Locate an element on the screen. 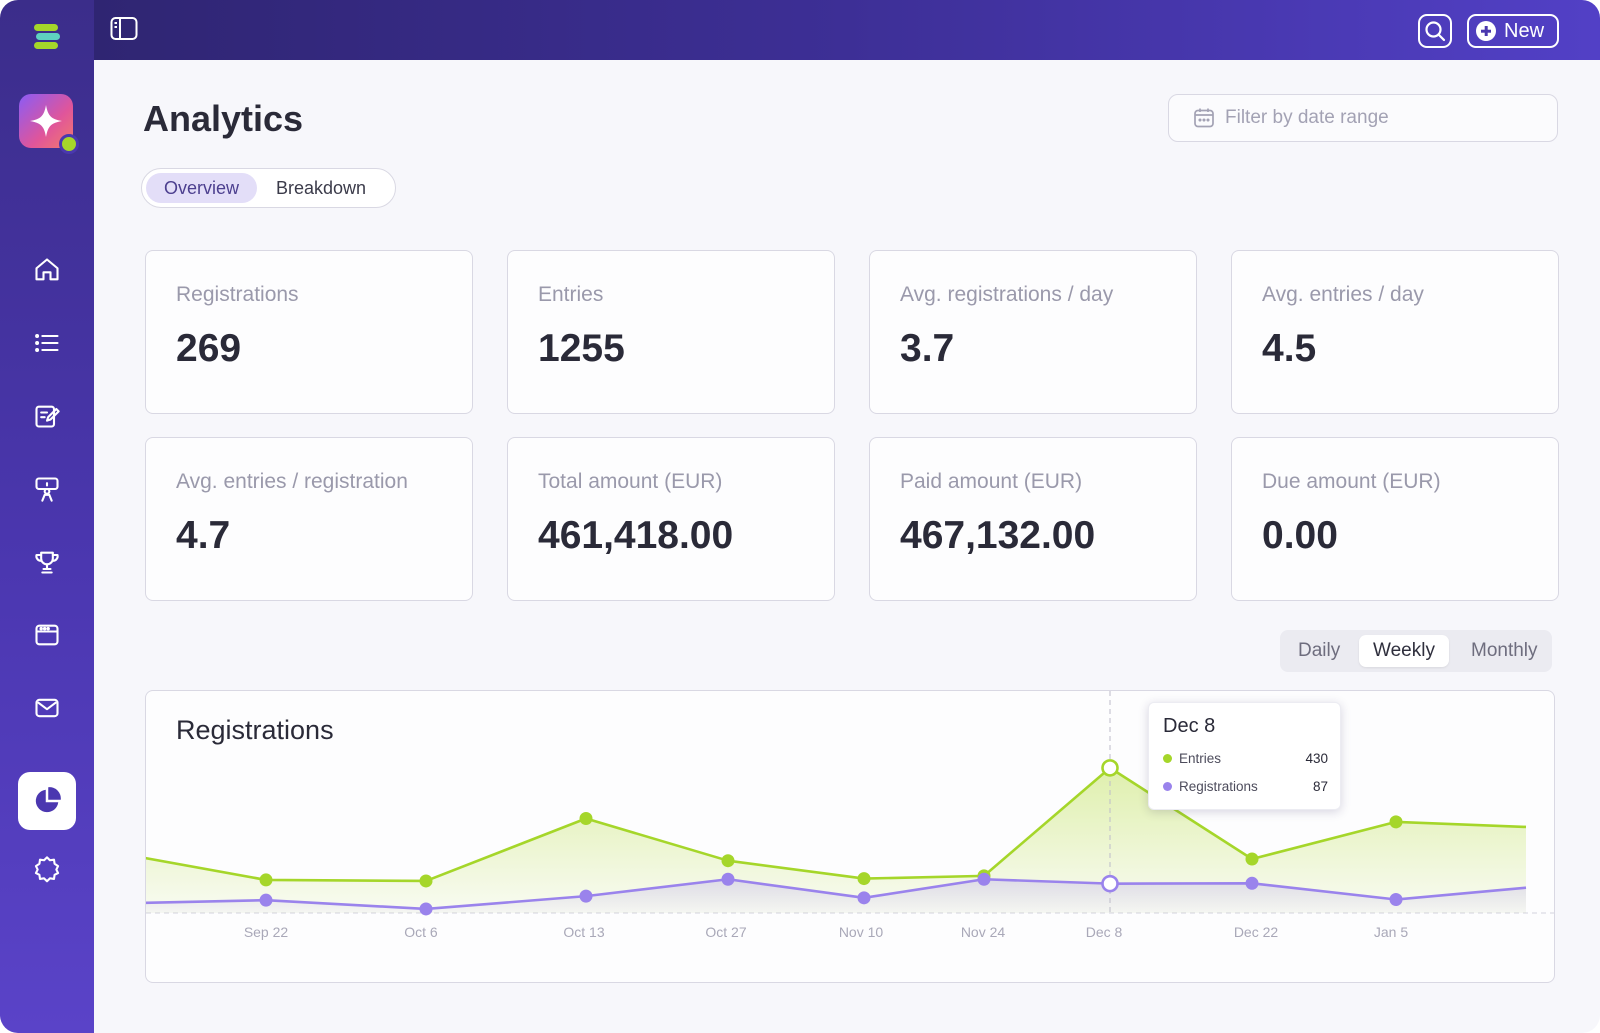  settings-icon is located at coordinates (47, 869).